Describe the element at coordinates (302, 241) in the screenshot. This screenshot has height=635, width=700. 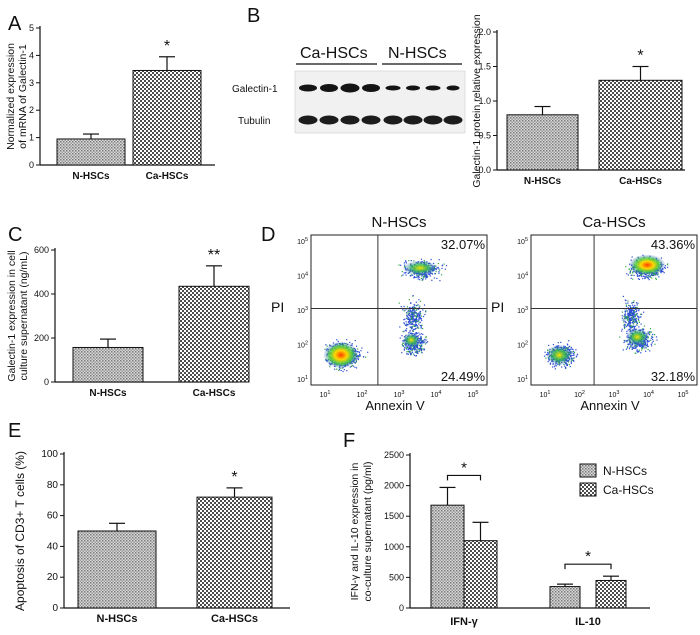
I see `y-tick-label: 10⁵` at that location.